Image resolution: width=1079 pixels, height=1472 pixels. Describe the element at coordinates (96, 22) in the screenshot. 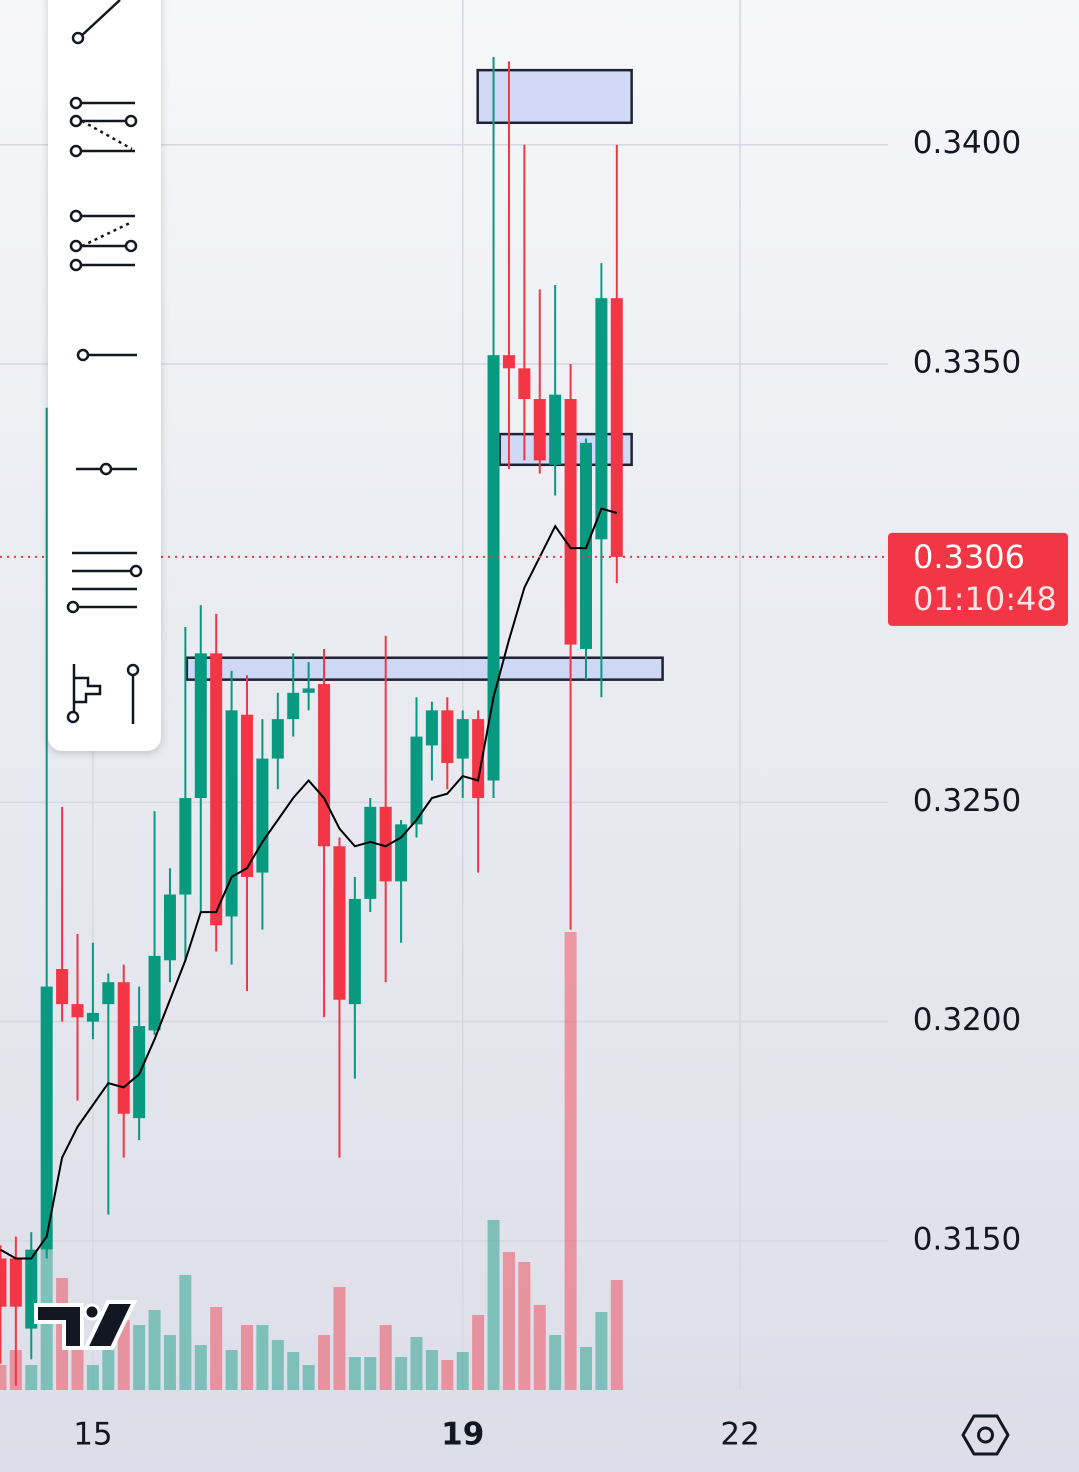

I see `trend-line-tool` at that location.